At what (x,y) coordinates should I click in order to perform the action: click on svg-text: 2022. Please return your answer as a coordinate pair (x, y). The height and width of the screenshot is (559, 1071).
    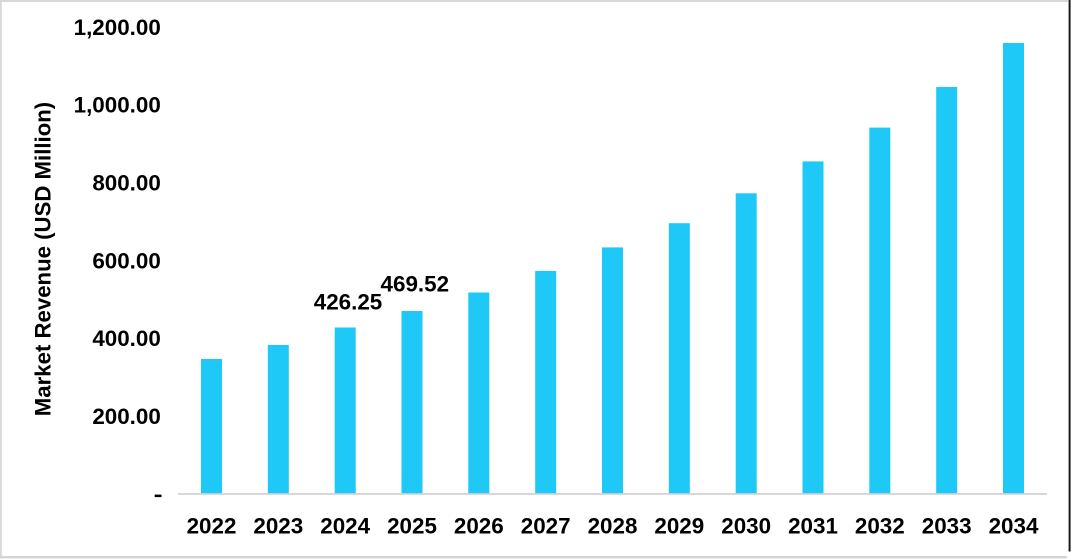
    Looking at the image, I should click on (212, 525).